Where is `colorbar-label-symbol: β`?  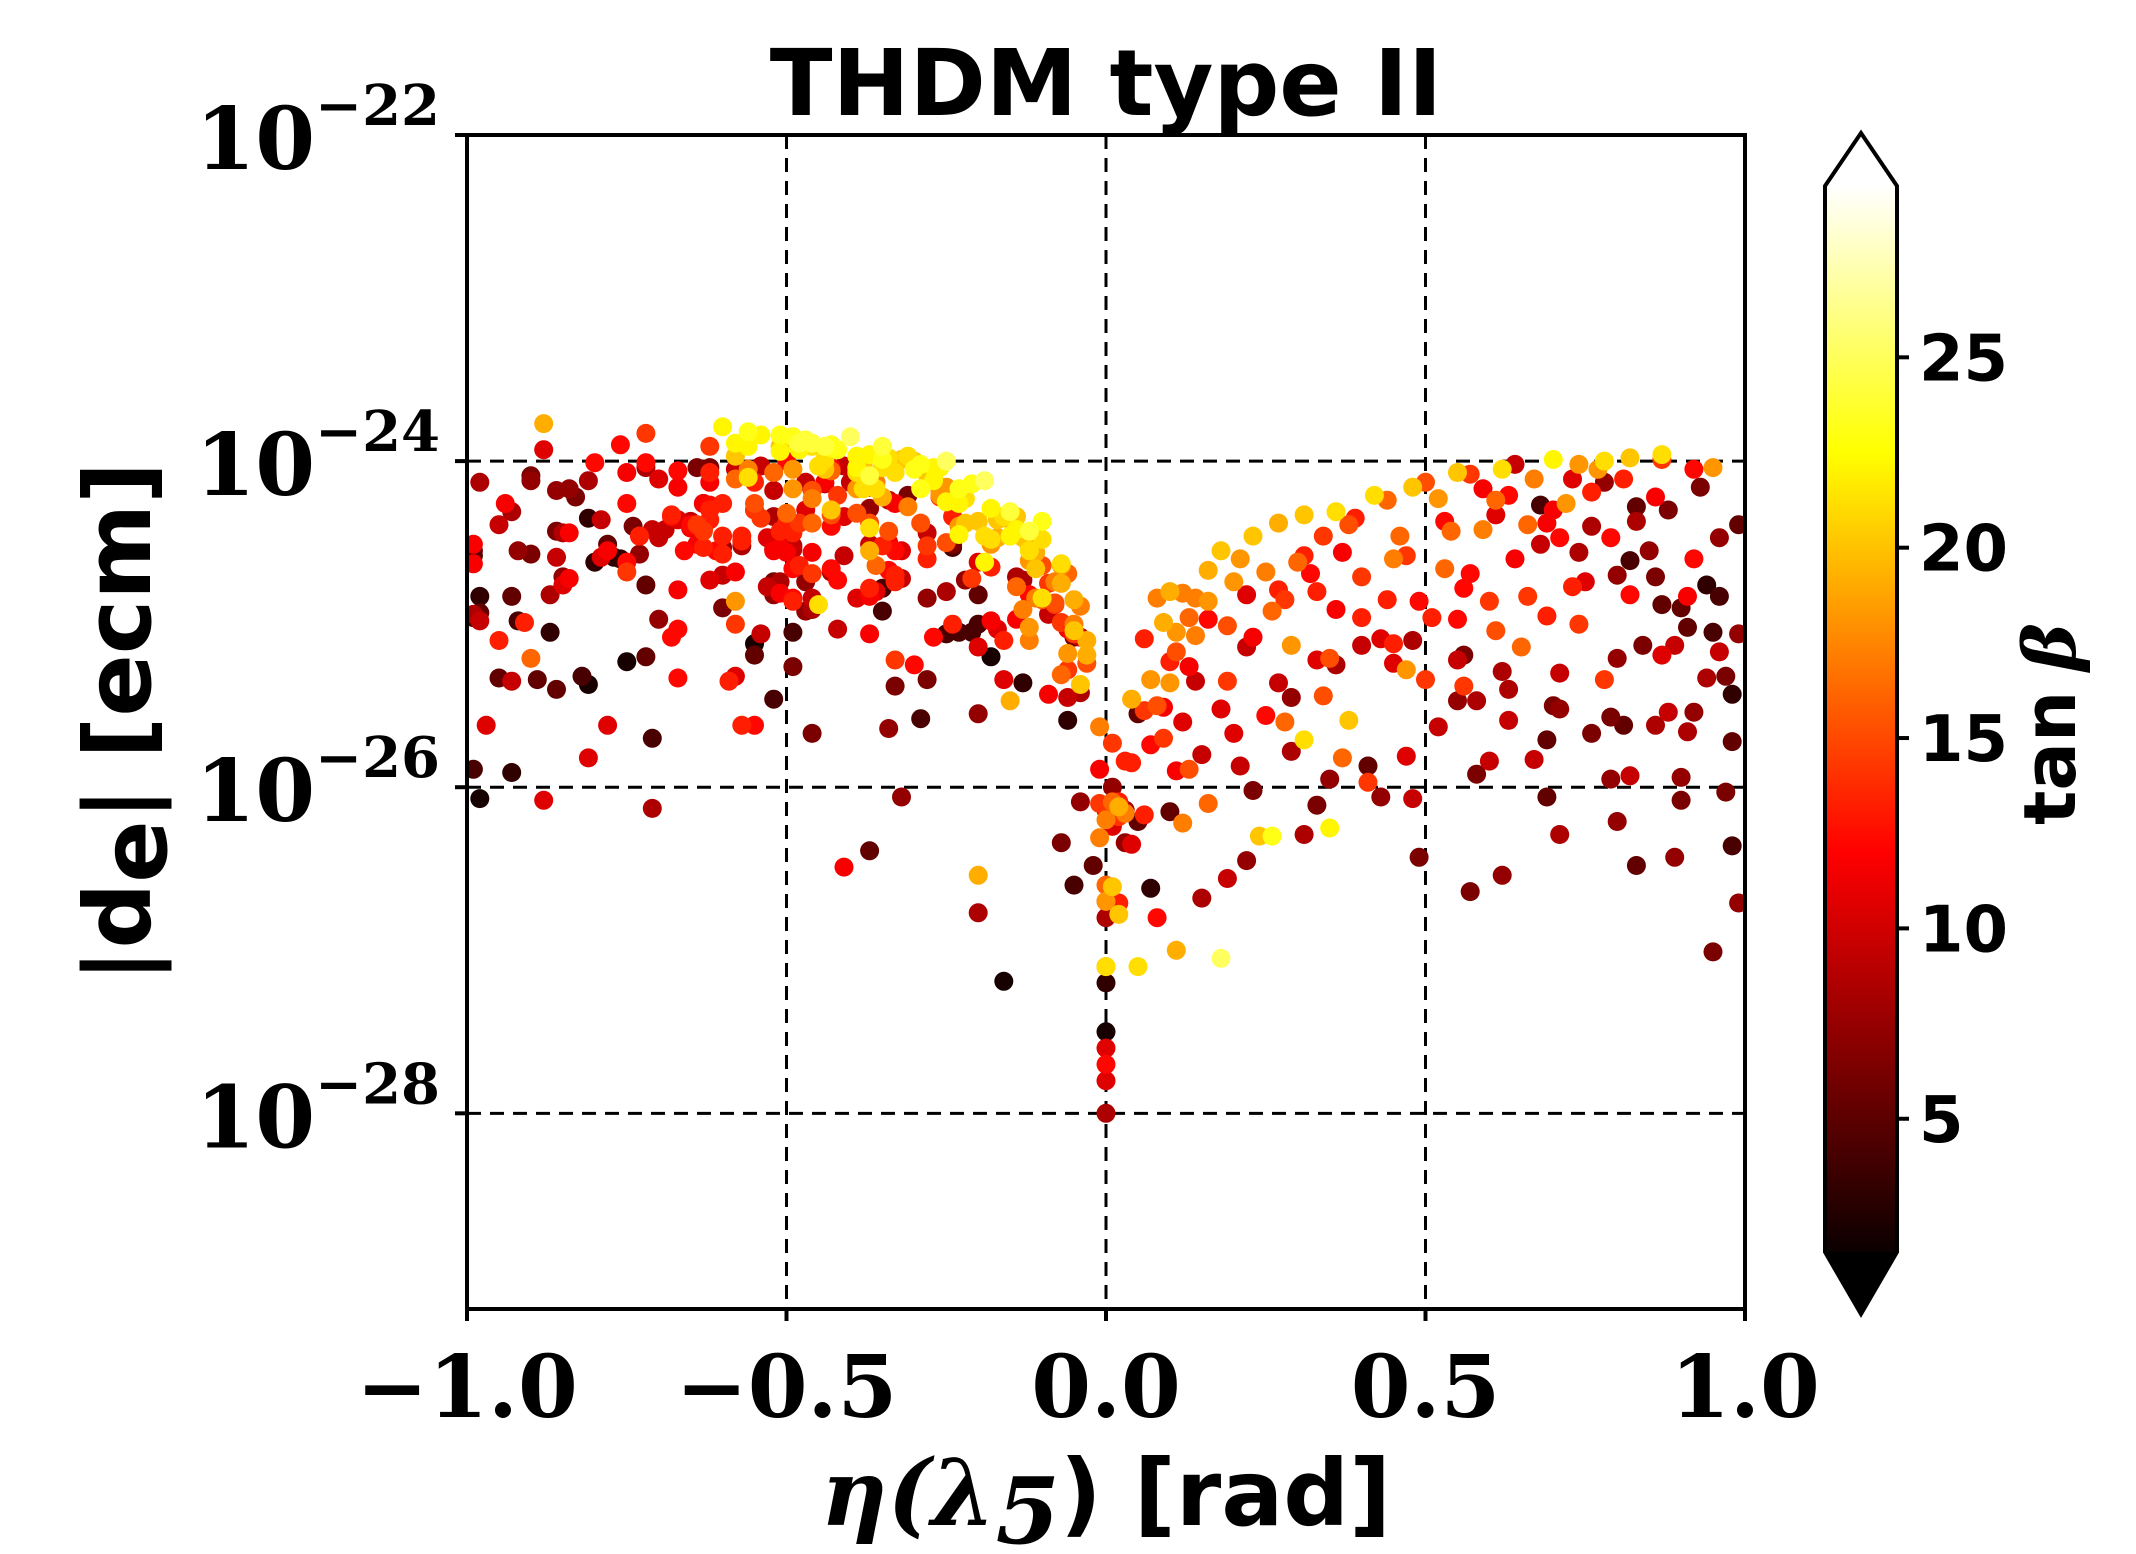 colorbar-label-symbol: β is located at coordinates (2049, 648).